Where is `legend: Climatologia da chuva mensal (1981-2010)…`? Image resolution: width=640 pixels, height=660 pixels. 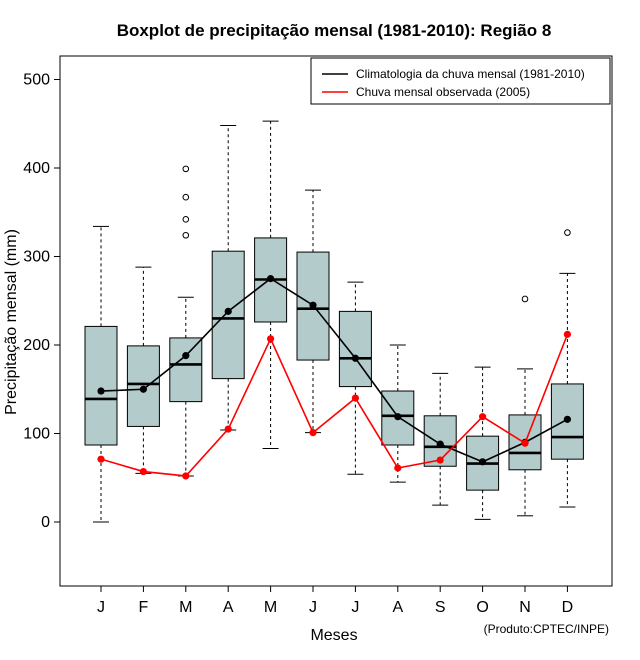 legend: Climatologia da chuva mensal (1981-2010)… is located at coordinates (460, 81).